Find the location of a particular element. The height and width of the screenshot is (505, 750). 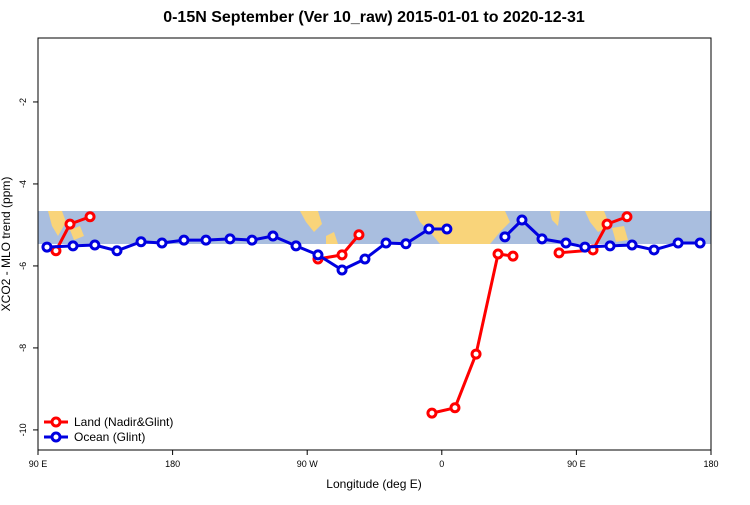

y-tick-label: -8 is located at coordinates (23, 348).